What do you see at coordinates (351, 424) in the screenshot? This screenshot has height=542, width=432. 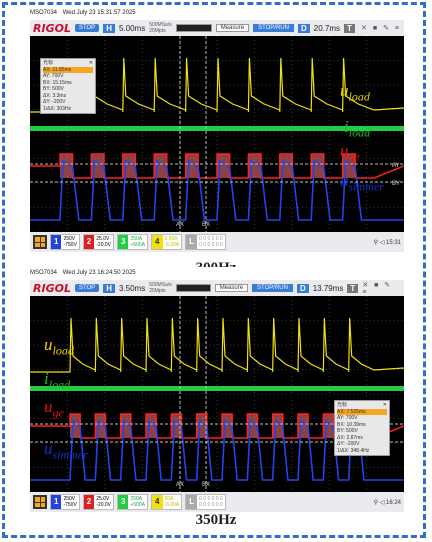 I see `cursor-row: BX: 10.39ms` at bounding box center [351, 424].